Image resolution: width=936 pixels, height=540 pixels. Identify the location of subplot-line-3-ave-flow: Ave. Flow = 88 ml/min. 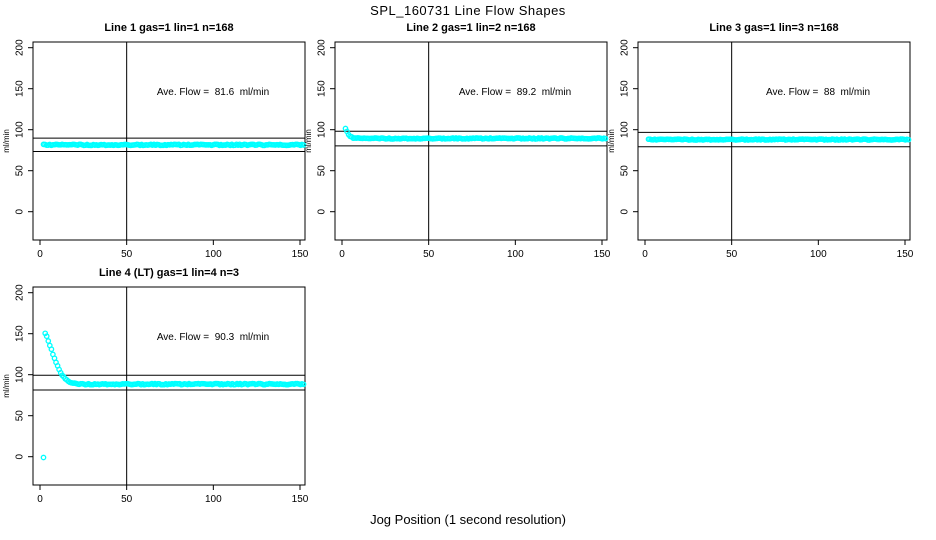
(818, 92).